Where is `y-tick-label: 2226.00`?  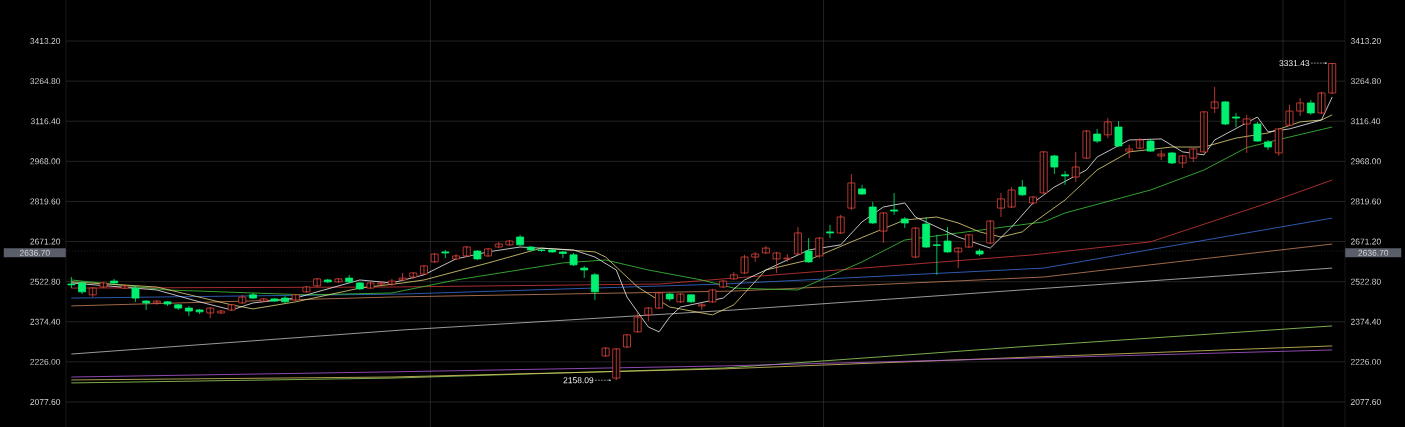 y-tick-label: 2226.00 is located at coordinates (45, 361).